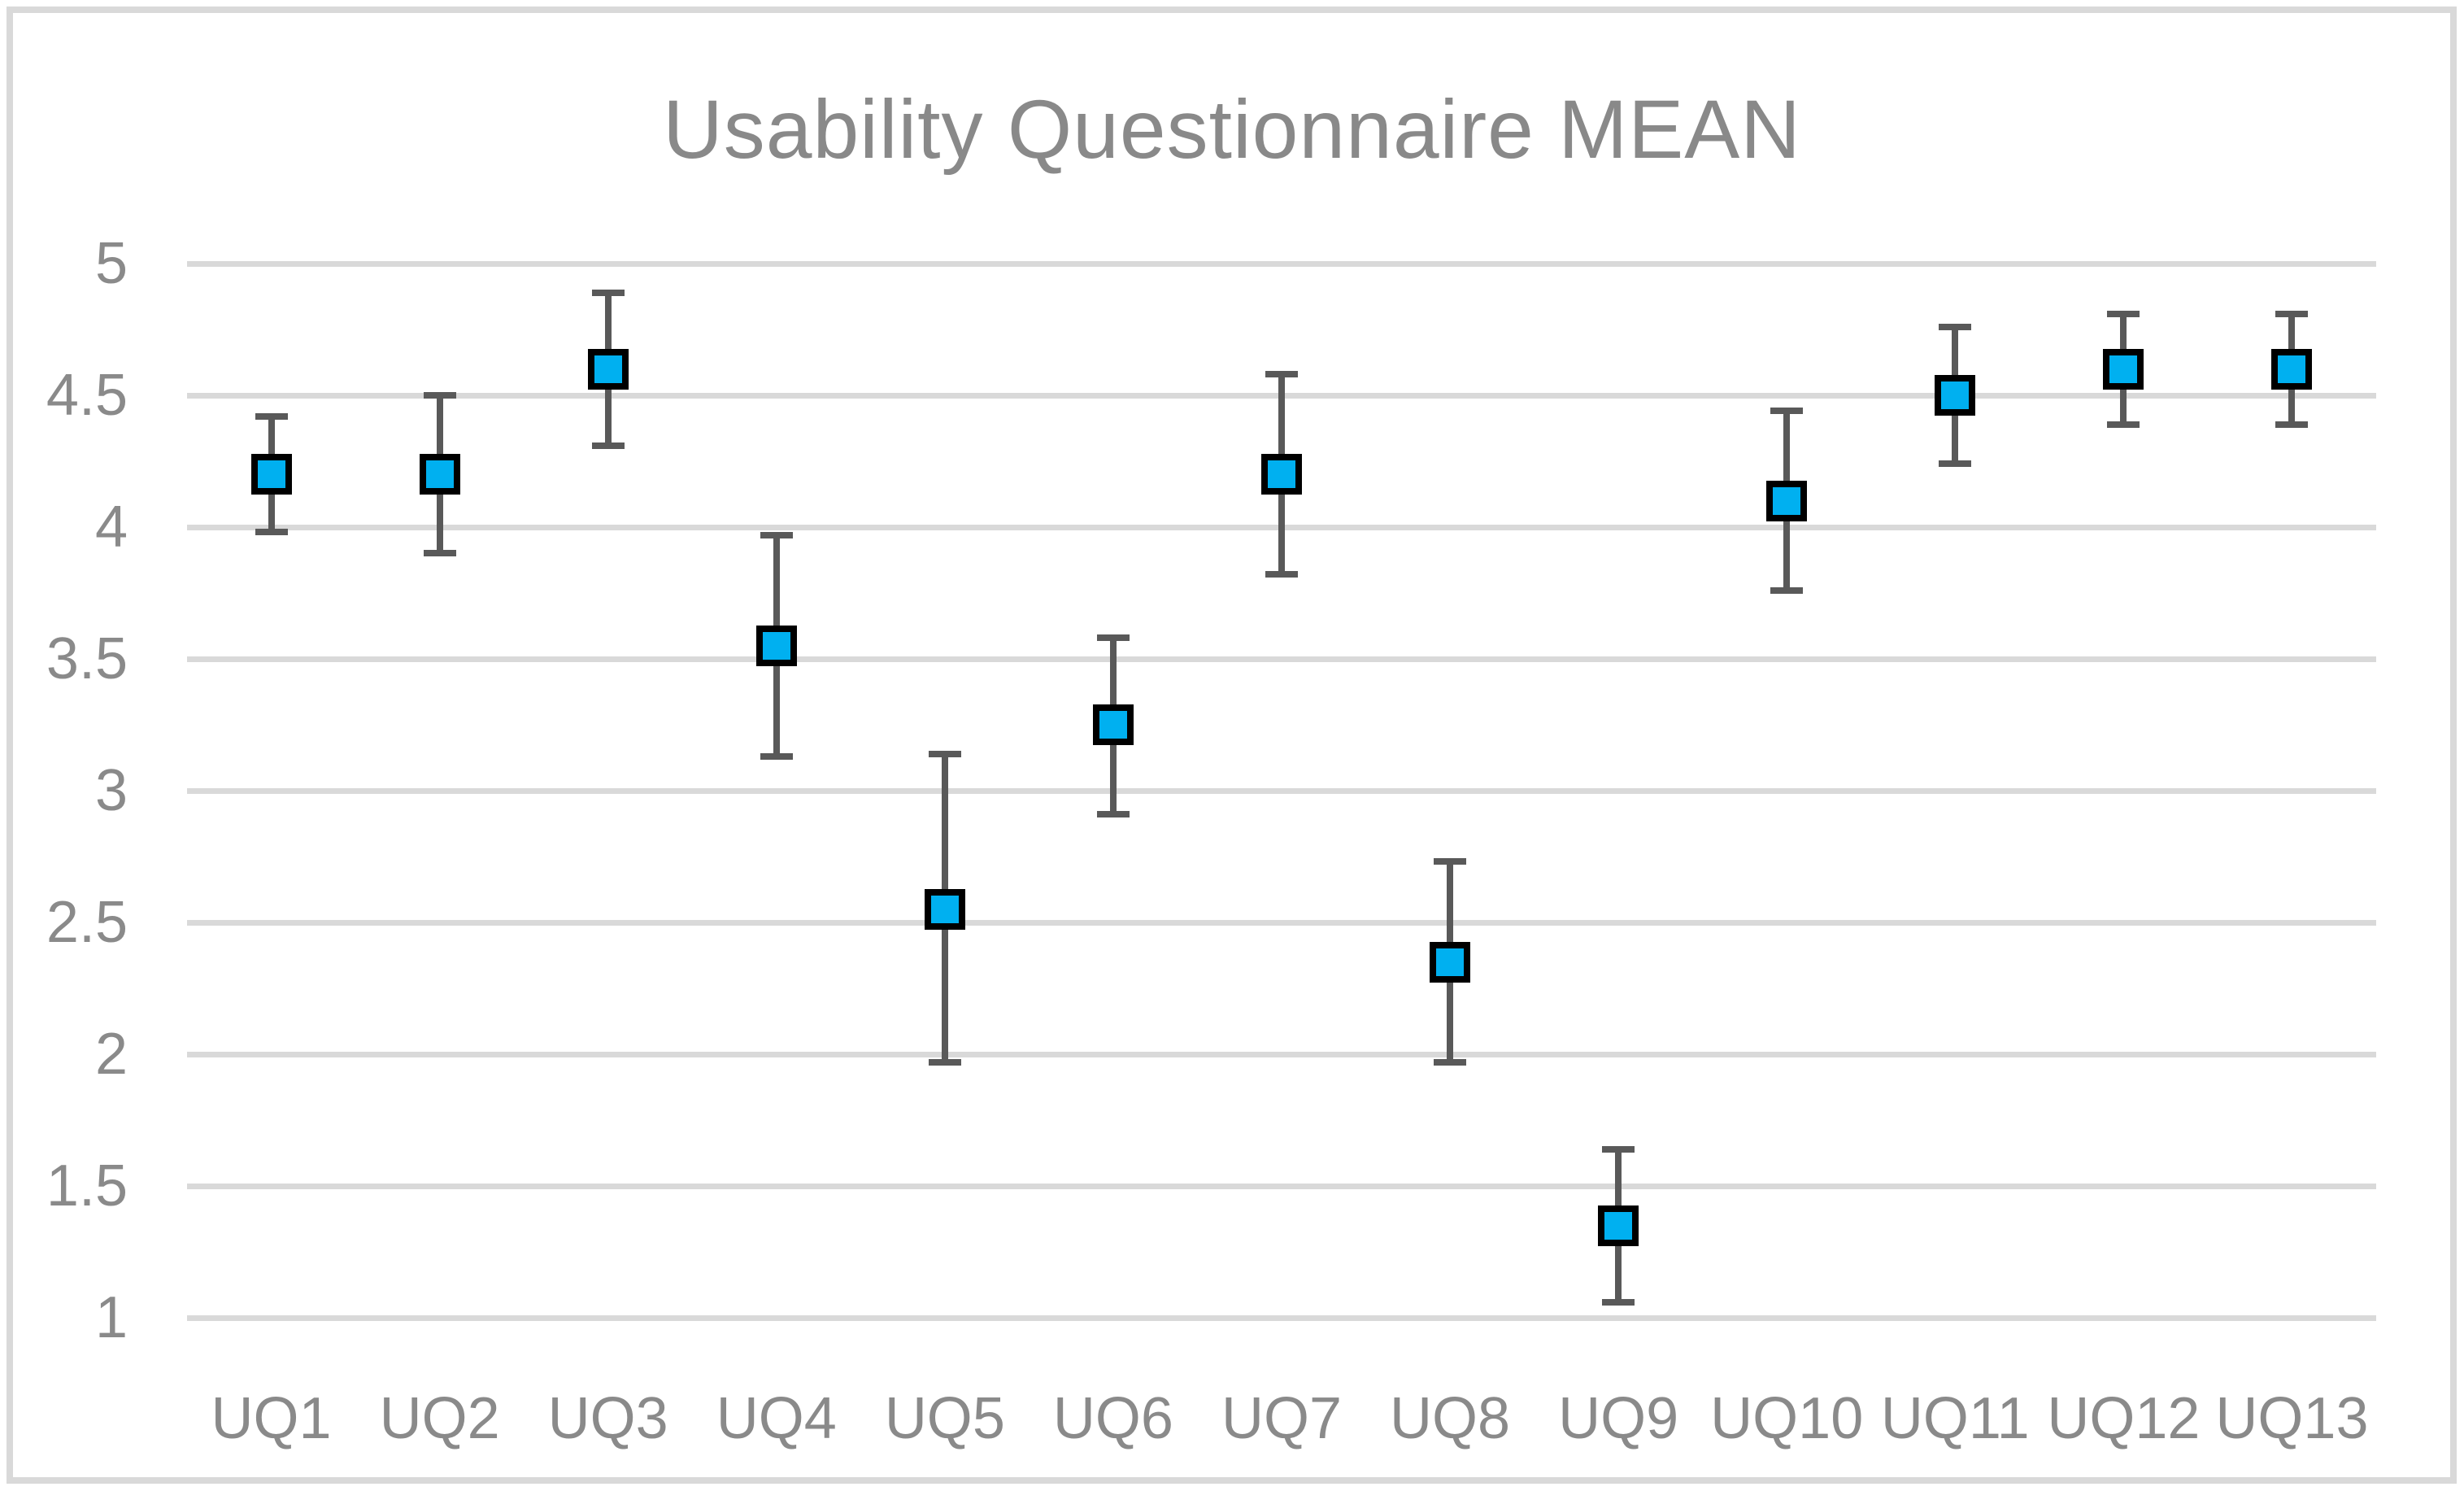  Describe the element at coordinates (1282, 1418) in the screenshot. I see `x-axis-label-UQ7: UQ7` at that location.